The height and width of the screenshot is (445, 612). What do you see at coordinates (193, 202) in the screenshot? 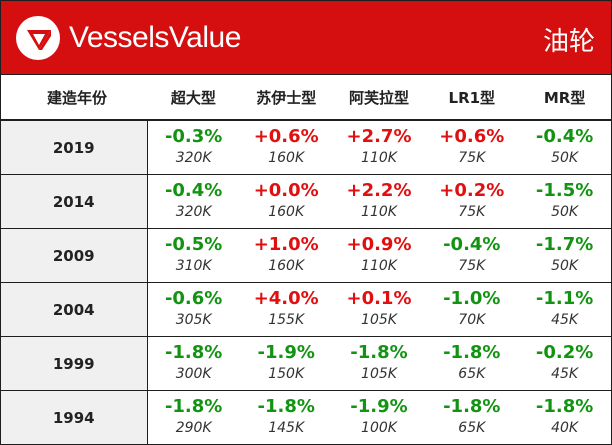
I see `value-cell: -0.4% 320K` at bounding box center [193, 202].